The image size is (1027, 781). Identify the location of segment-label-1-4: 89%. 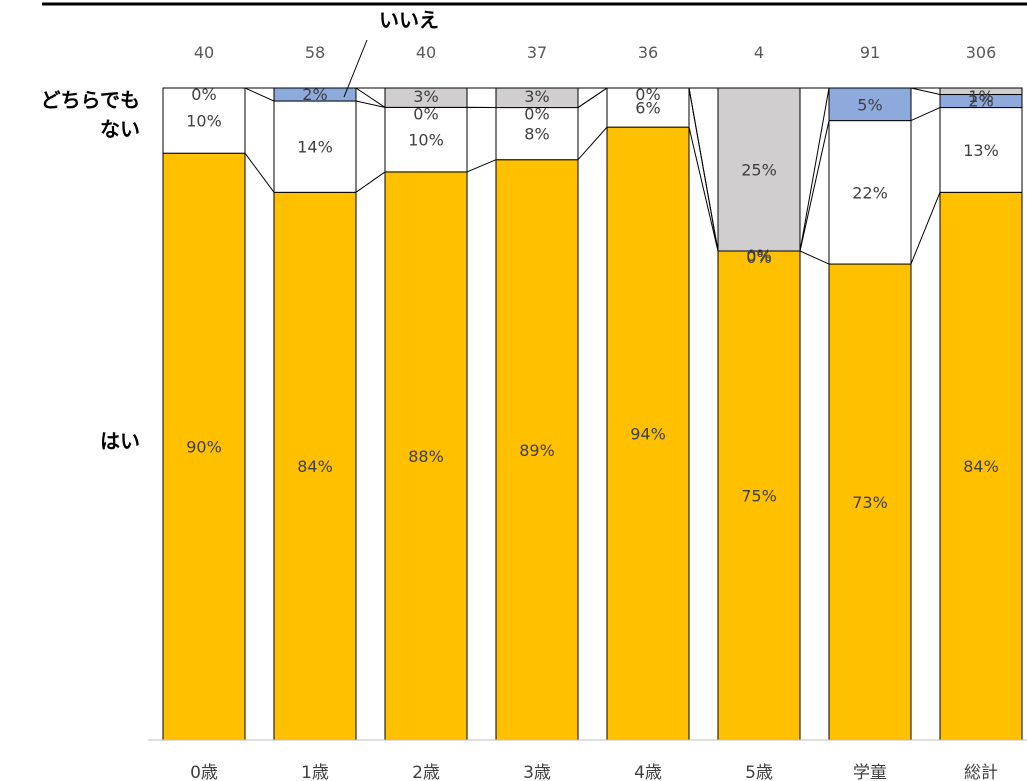
(537, 450).